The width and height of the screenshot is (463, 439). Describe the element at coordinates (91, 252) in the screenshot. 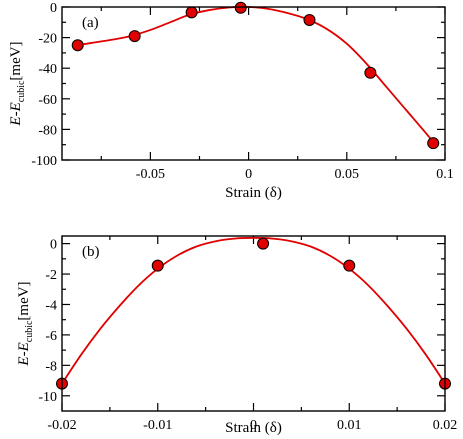

I see `panel-b-label: (b)` at that location.